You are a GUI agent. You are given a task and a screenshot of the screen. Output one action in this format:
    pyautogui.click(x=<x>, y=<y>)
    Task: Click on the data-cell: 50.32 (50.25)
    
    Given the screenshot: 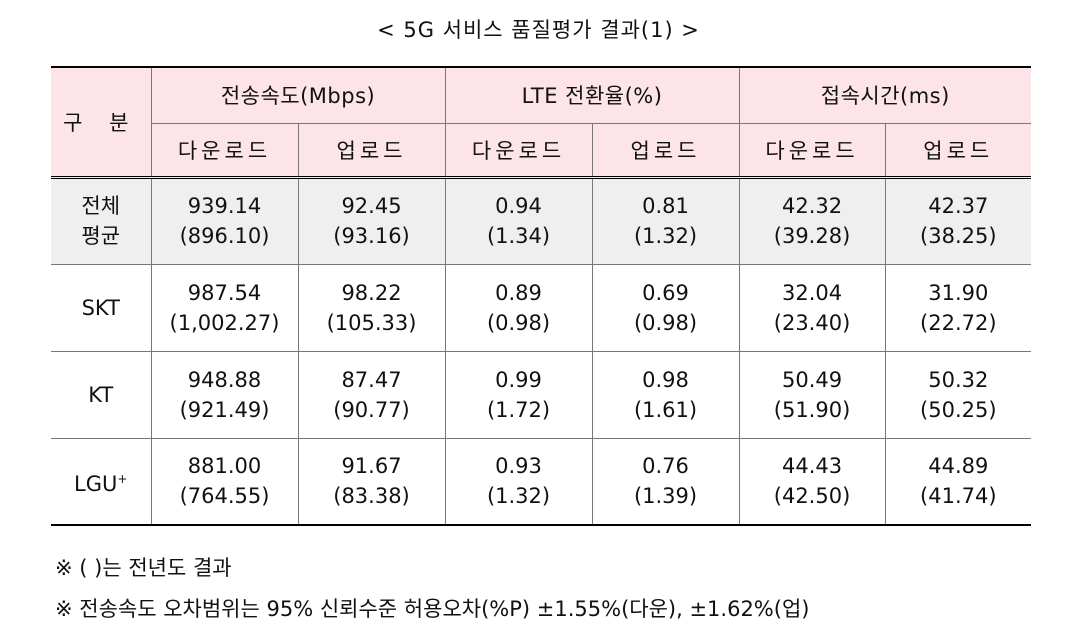 What is the action you would take?
    pyautogui.click(x=958, y=394)
    